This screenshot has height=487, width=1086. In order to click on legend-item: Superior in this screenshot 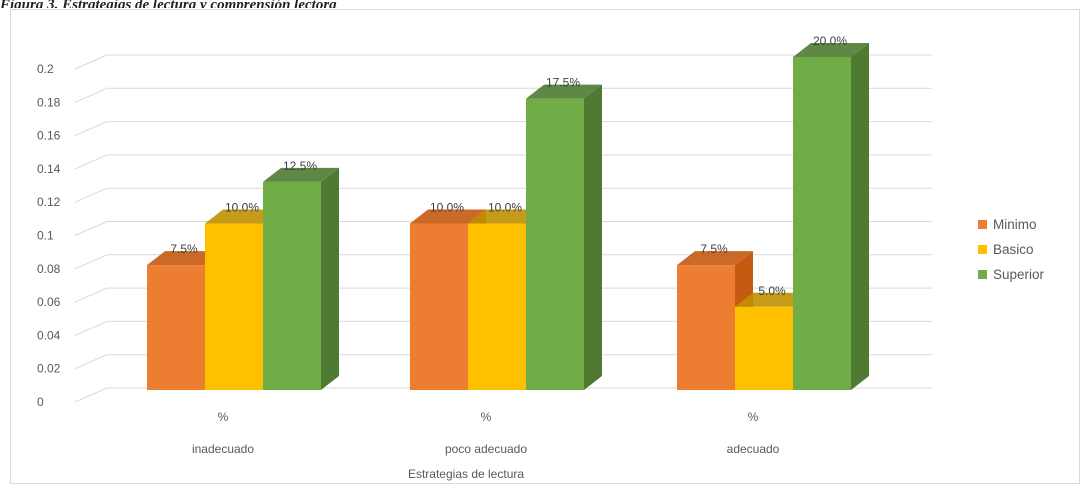, I will do `click(1011, 274)`.